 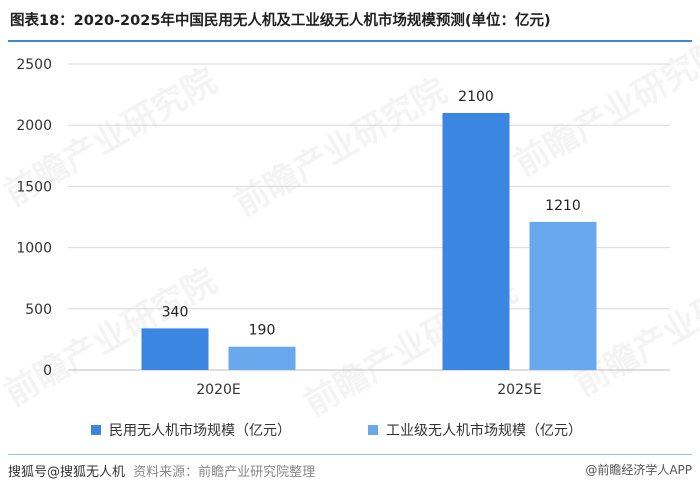 I want to click on legend-item-industrial: 工业级无人机市场规模（亿元）, so click(x=475, y=430).